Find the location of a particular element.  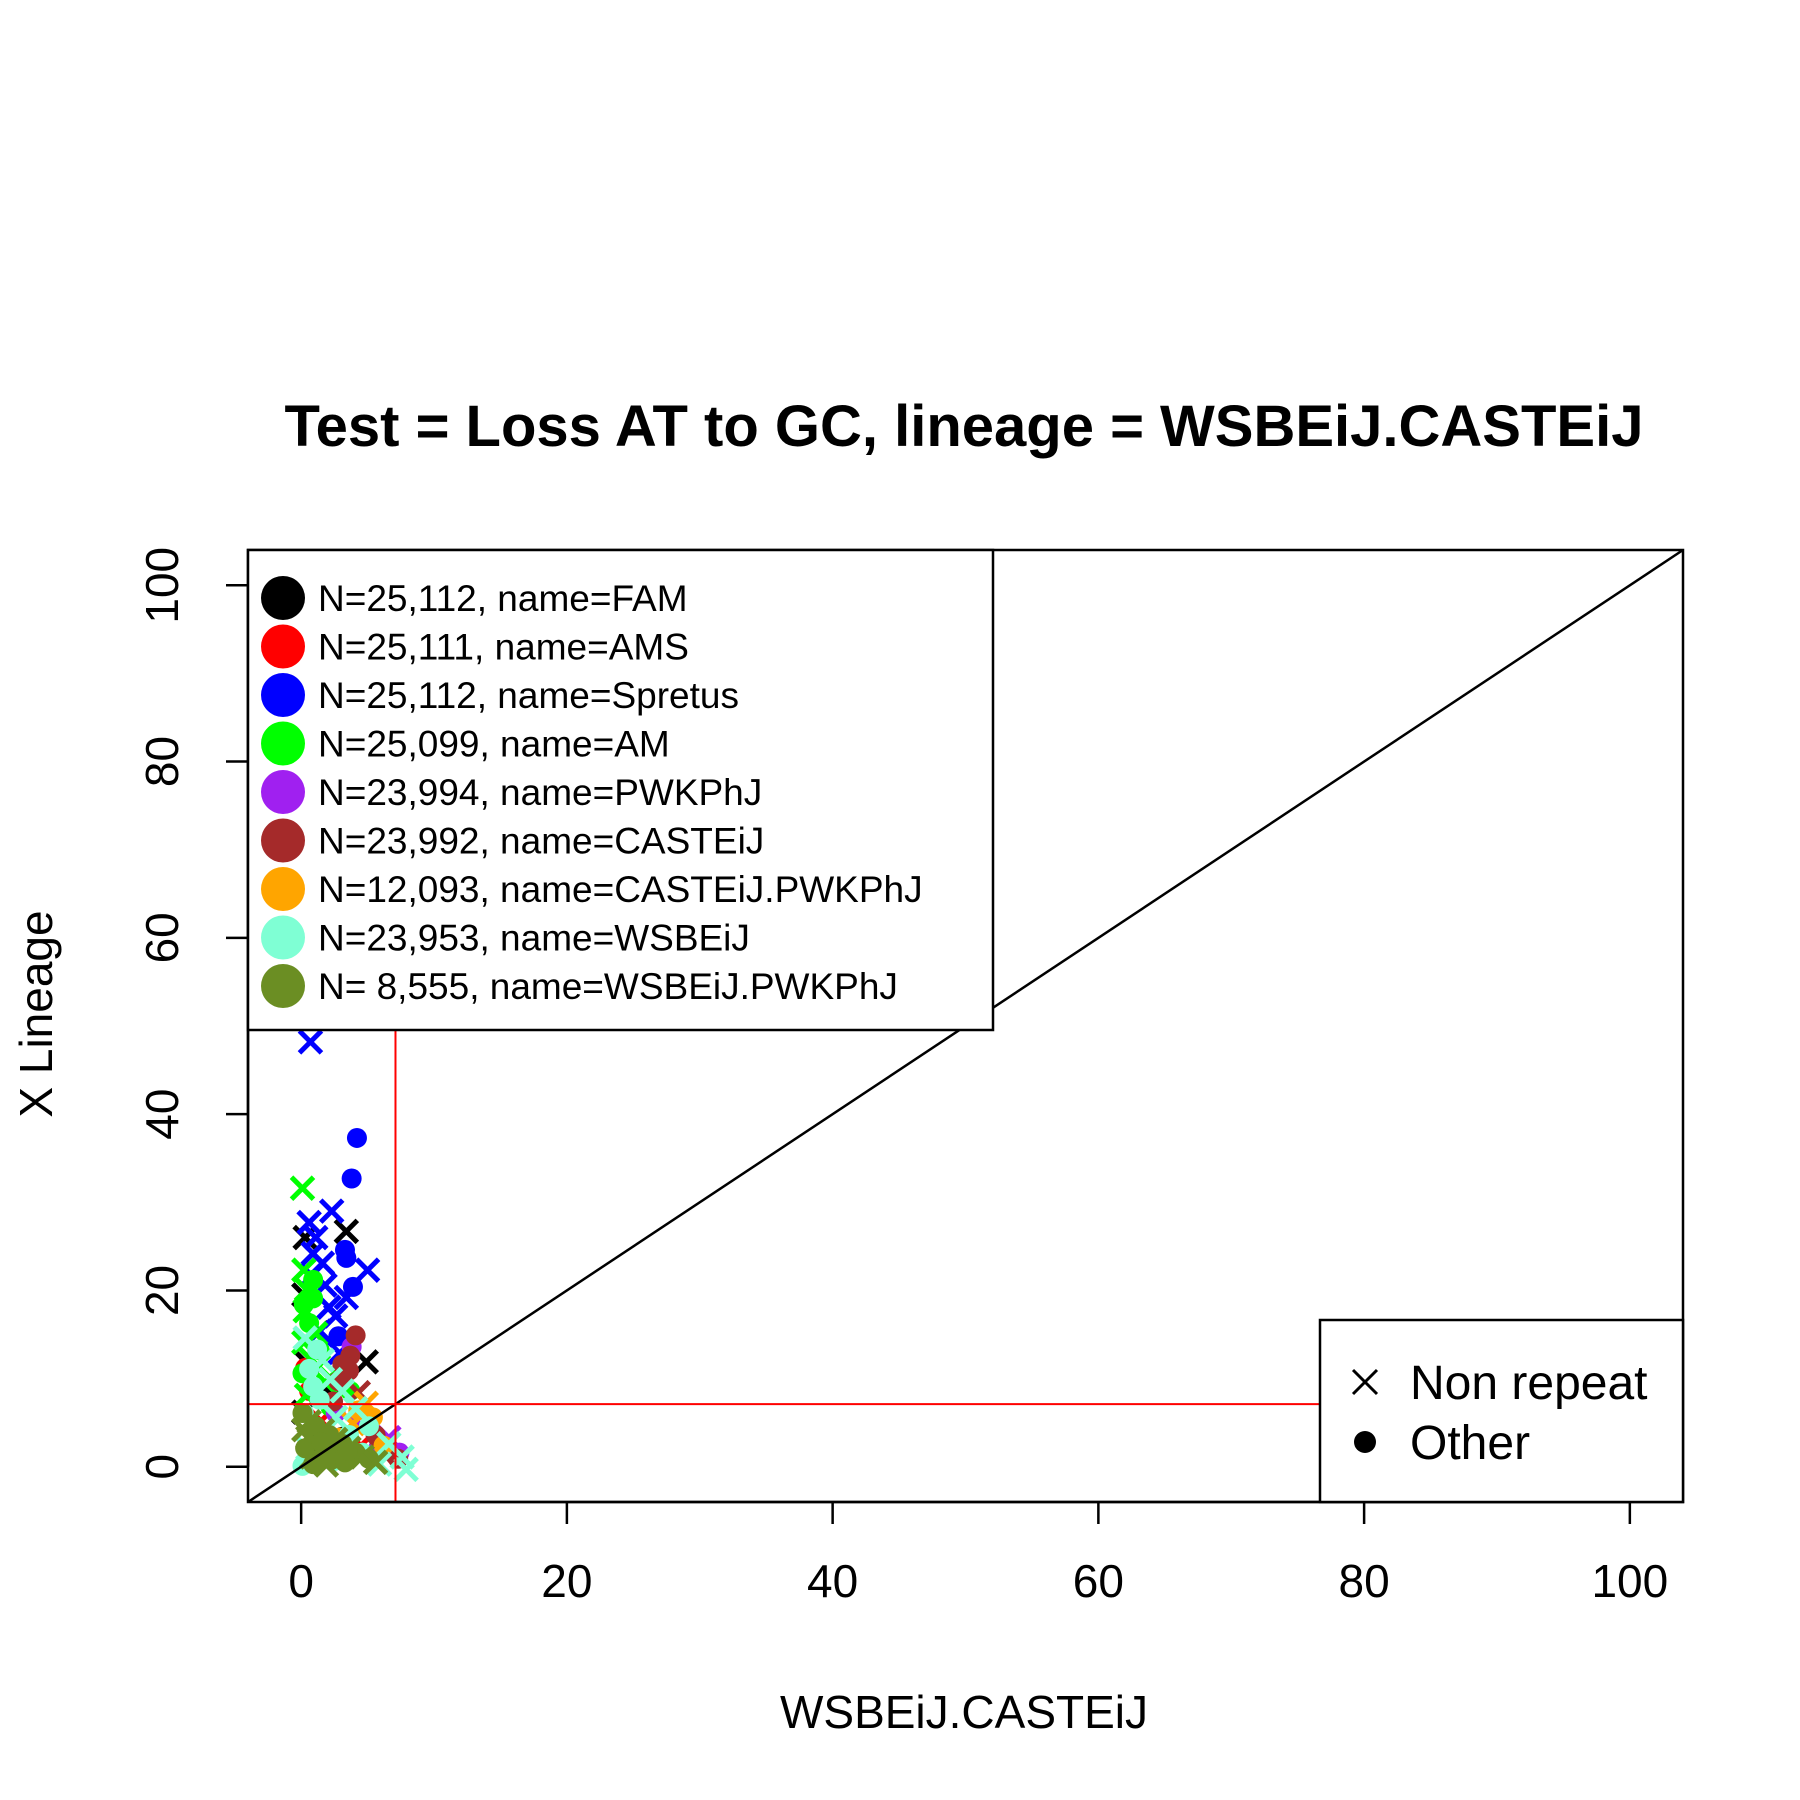

symbol-legend: Non repeat Other is located at coordinates (1501, 1411).